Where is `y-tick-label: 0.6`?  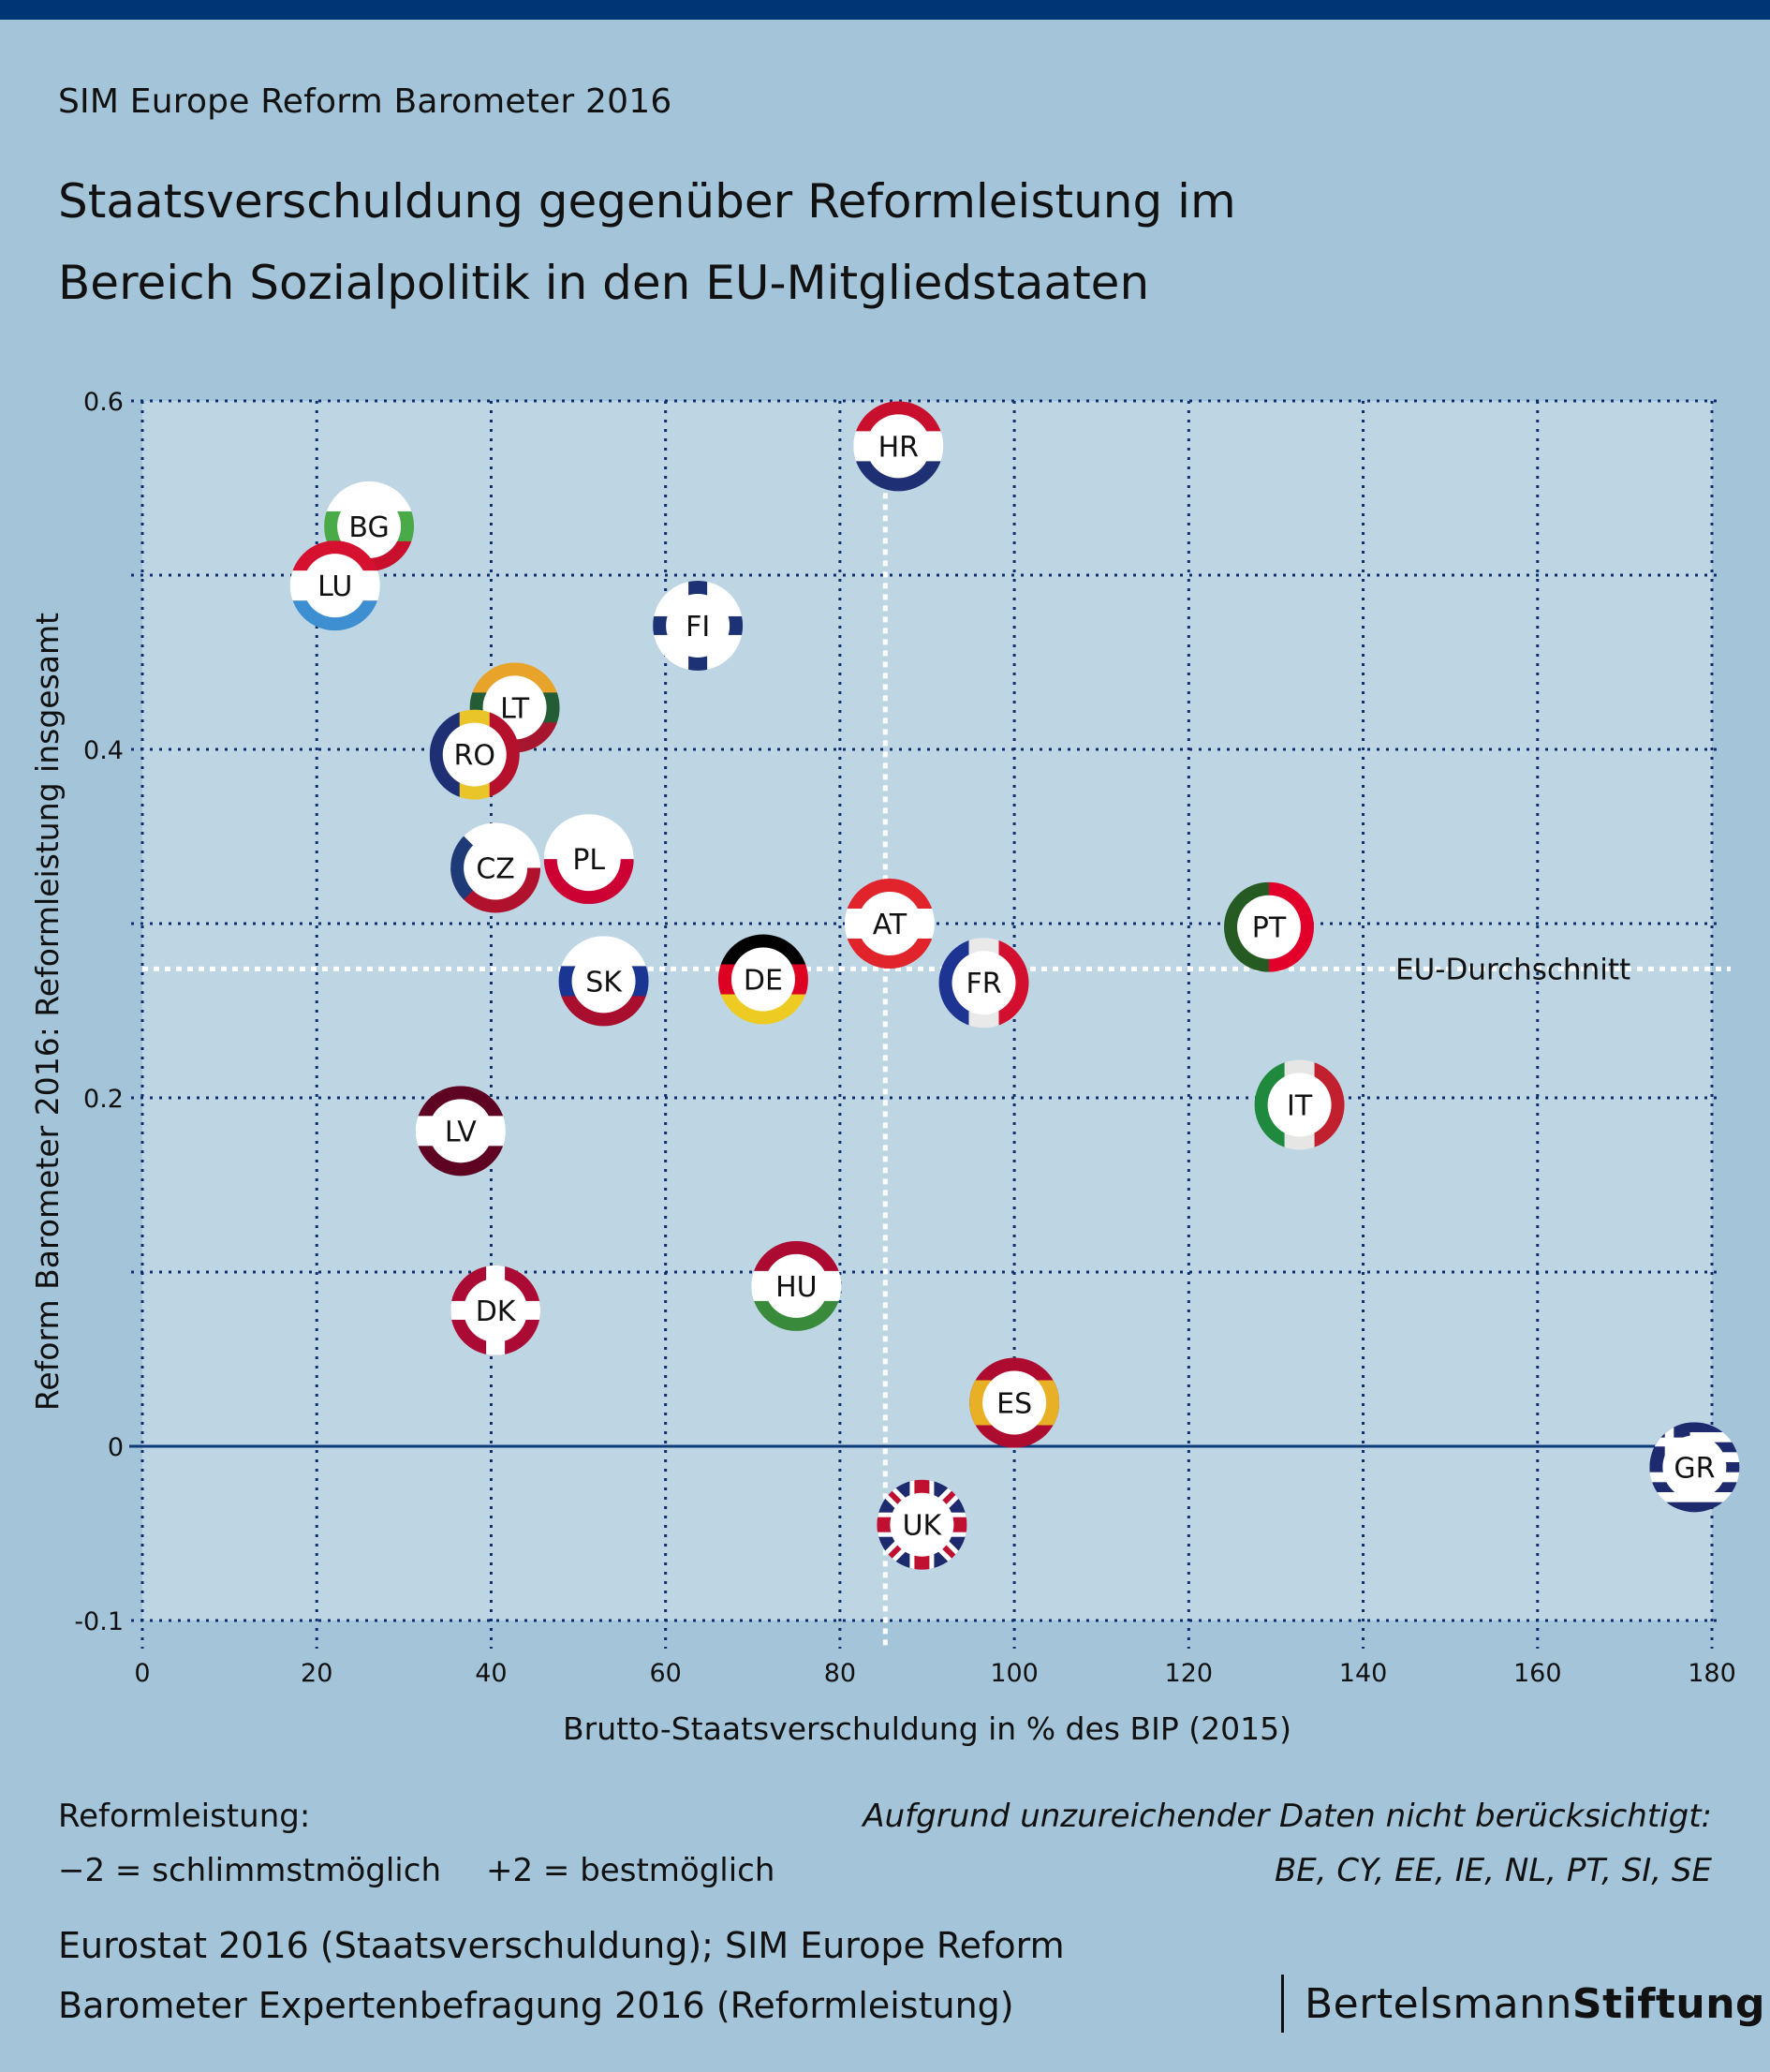 y-tick-label: 0.6 is located at coordinates (104, 402).